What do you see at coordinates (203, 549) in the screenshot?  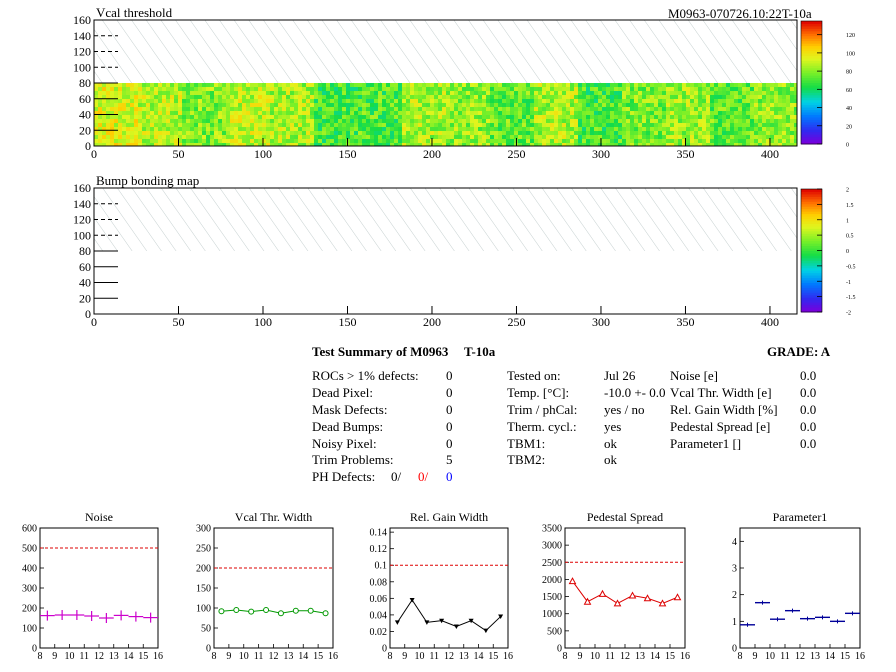 I see `y-tick-label: 250` at bounding box center [203, 549].